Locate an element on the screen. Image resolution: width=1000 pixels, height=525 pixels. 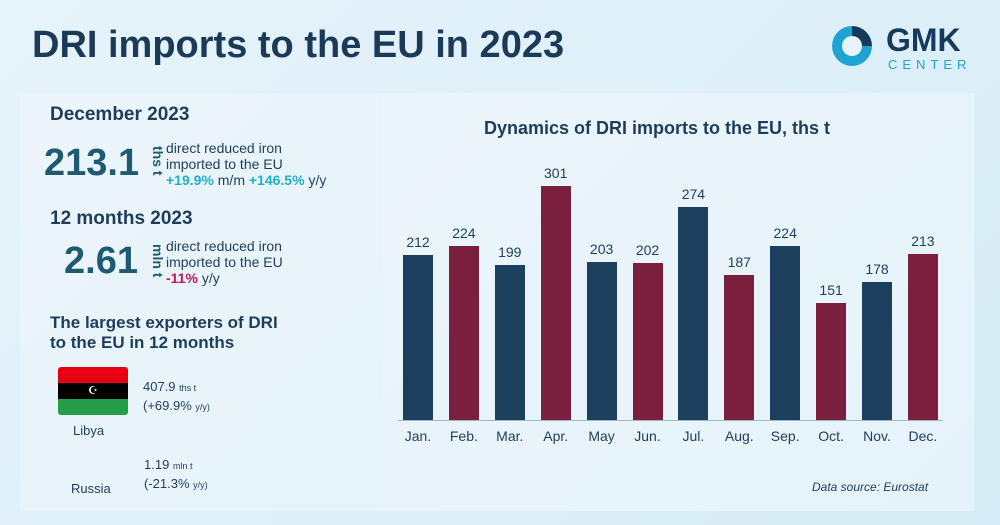
value-label: 178 is located at coordinates (877, 268).